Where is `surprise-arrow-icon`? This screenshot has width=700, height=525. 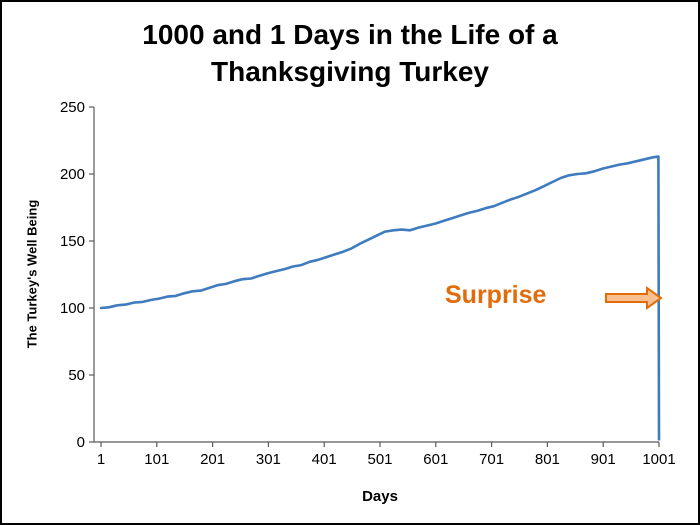 surprise-arrow-icon is located at coordinates (634, 298).